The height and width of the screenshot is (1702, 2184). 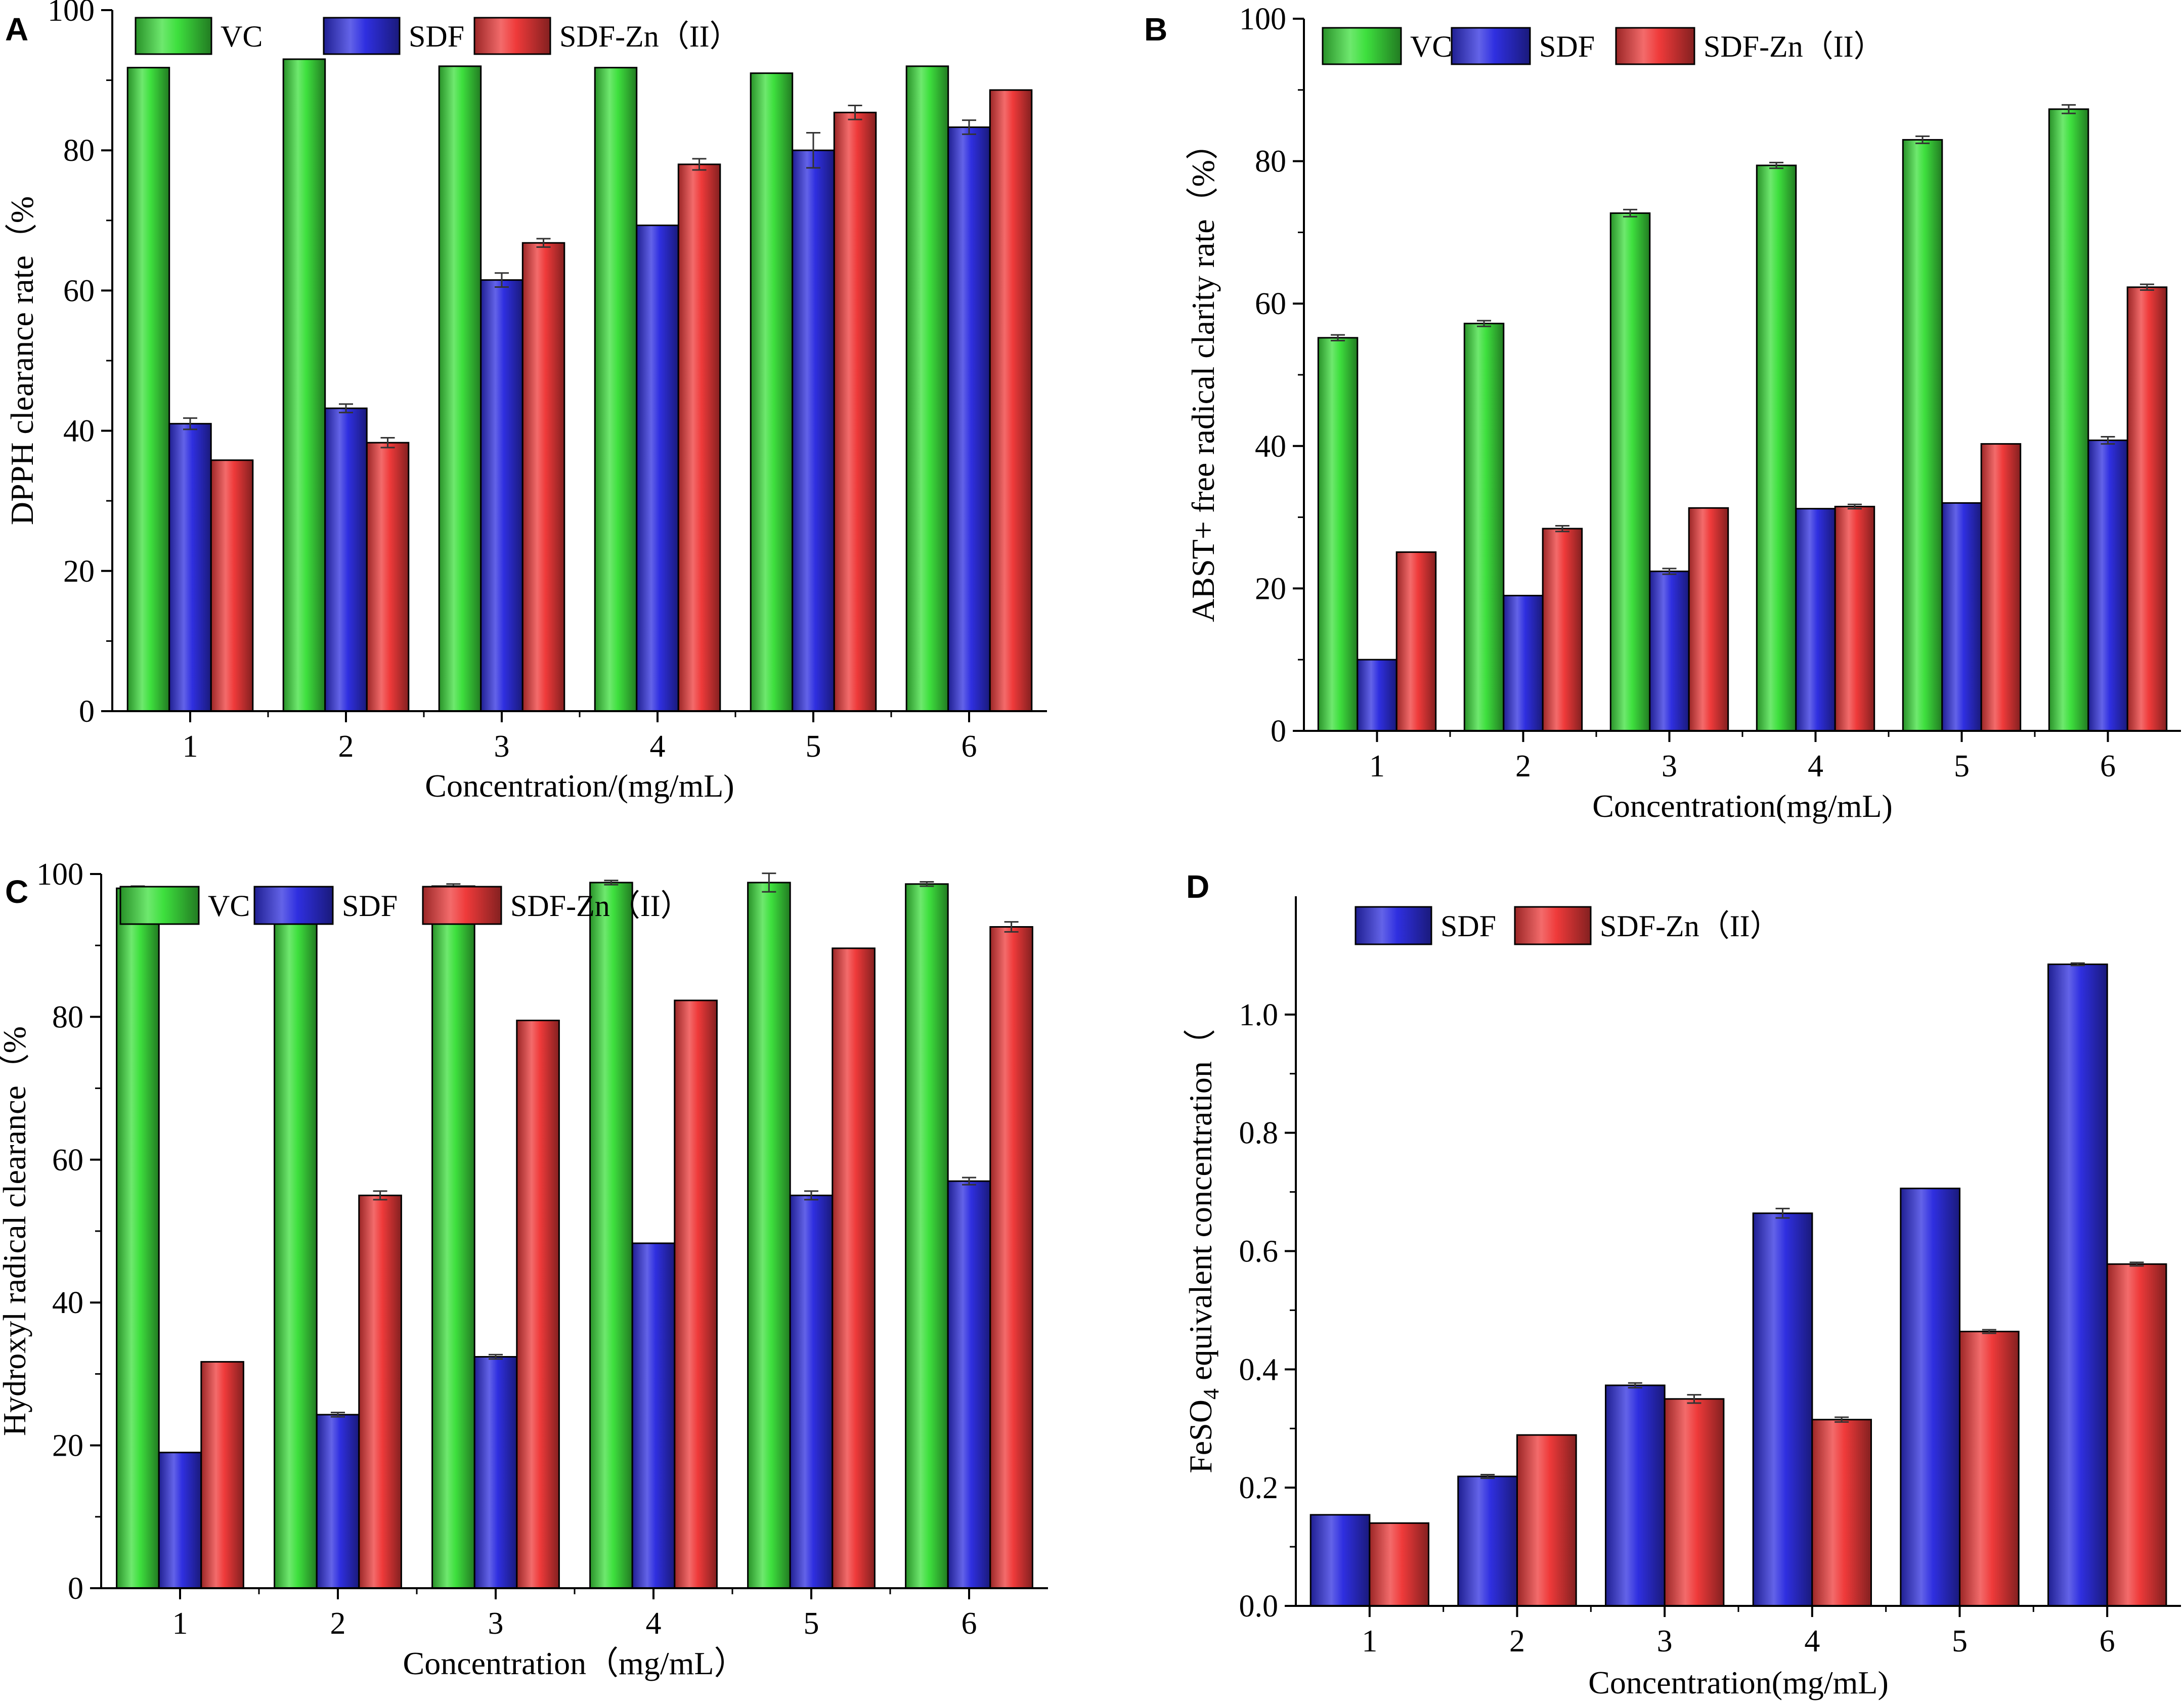 I want to click on y-tick-label: 1.0, so click(x=1259, y=1015).